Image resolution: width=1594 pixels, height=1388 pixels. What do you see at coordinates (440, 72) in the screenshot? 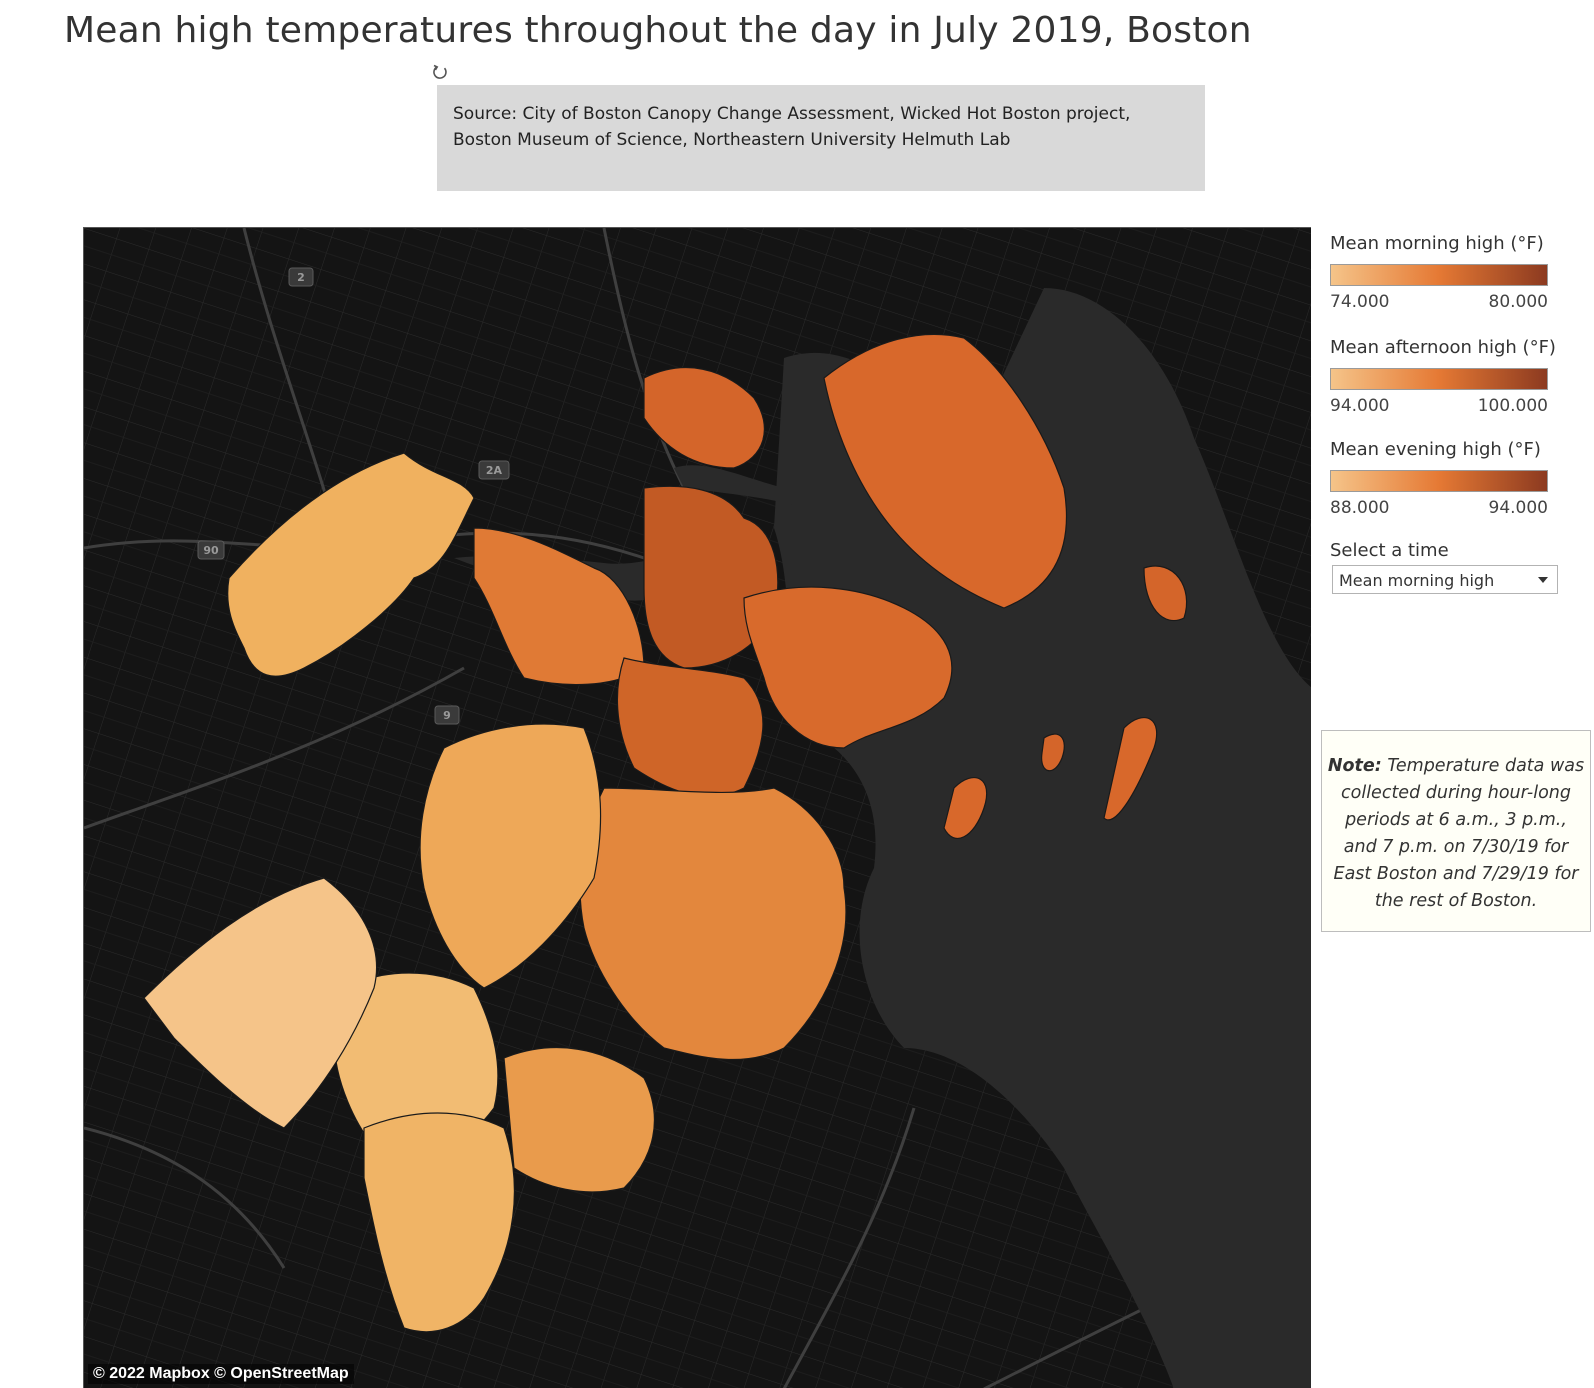
I see `revert-icon` at bounding box center [440, 72].